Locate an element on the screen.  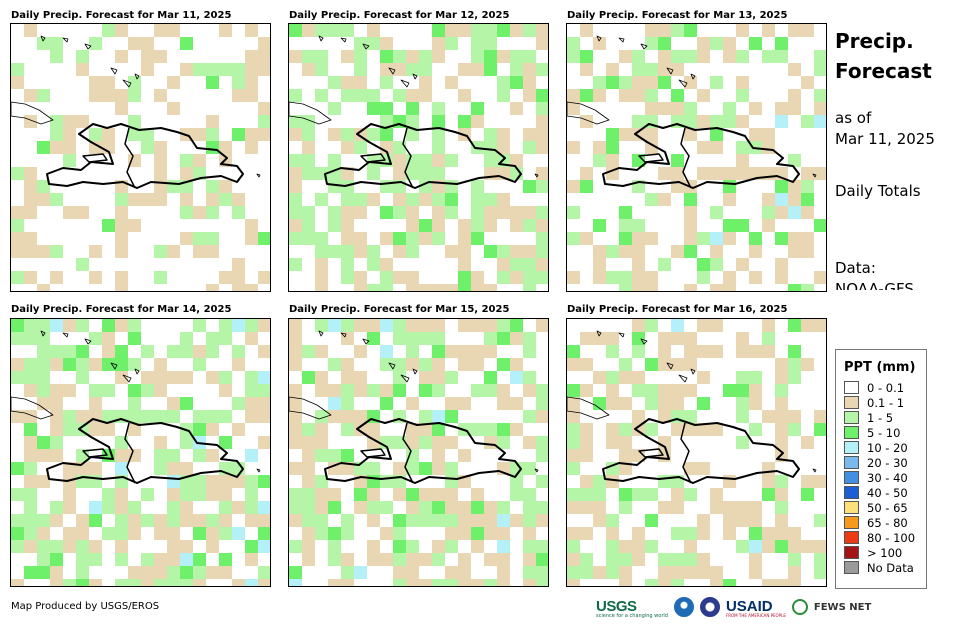
precip-grid is located at coordinates (696, 452).